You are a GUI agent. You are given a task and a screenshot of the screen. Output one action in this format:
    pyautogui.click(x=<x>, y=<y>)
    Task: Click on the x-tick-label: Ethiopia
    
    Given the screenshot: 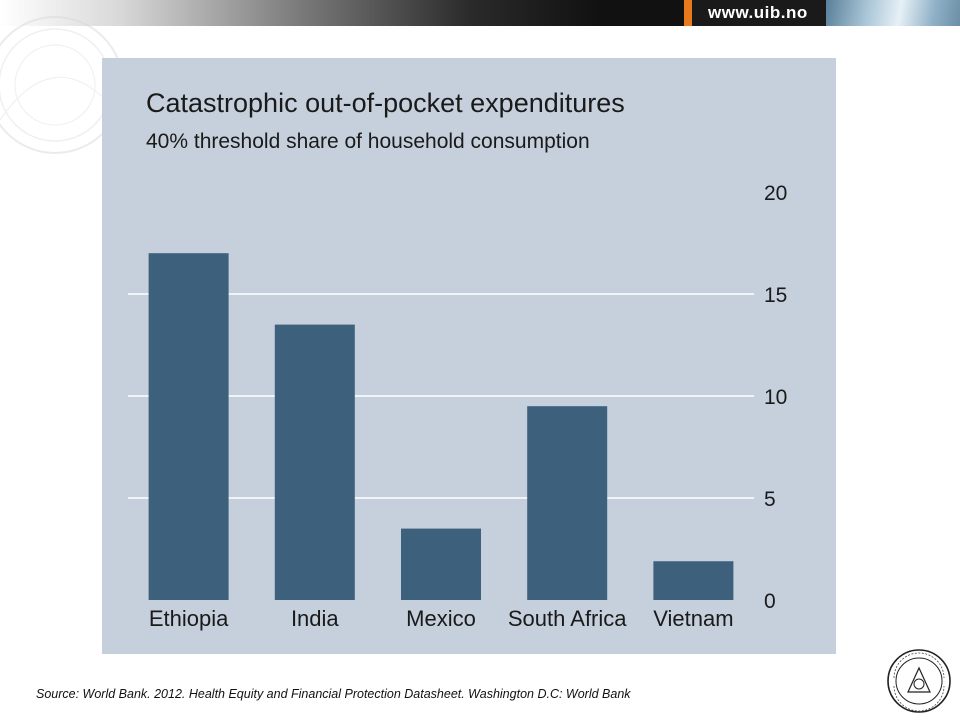 What is the action you would take?
    pyautogui.click(x=189, y=618)
    